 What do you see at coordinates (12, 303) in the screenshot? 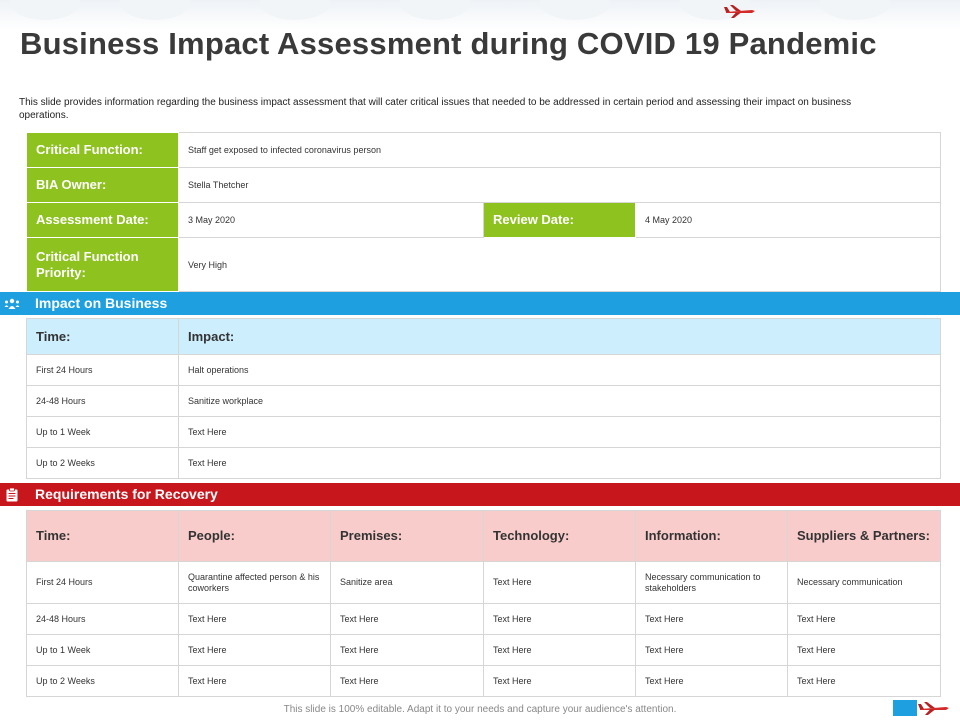
I see `people-icon` at bounding box center [12, 303].